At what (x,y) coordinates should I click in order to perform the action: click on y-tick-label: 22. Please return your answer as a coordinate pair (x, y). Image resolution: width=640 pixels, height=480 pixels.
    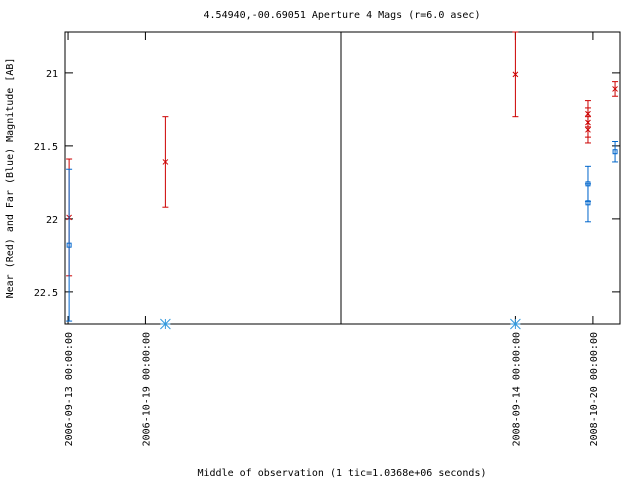
    Looking at the image, I should click on (52, 220).